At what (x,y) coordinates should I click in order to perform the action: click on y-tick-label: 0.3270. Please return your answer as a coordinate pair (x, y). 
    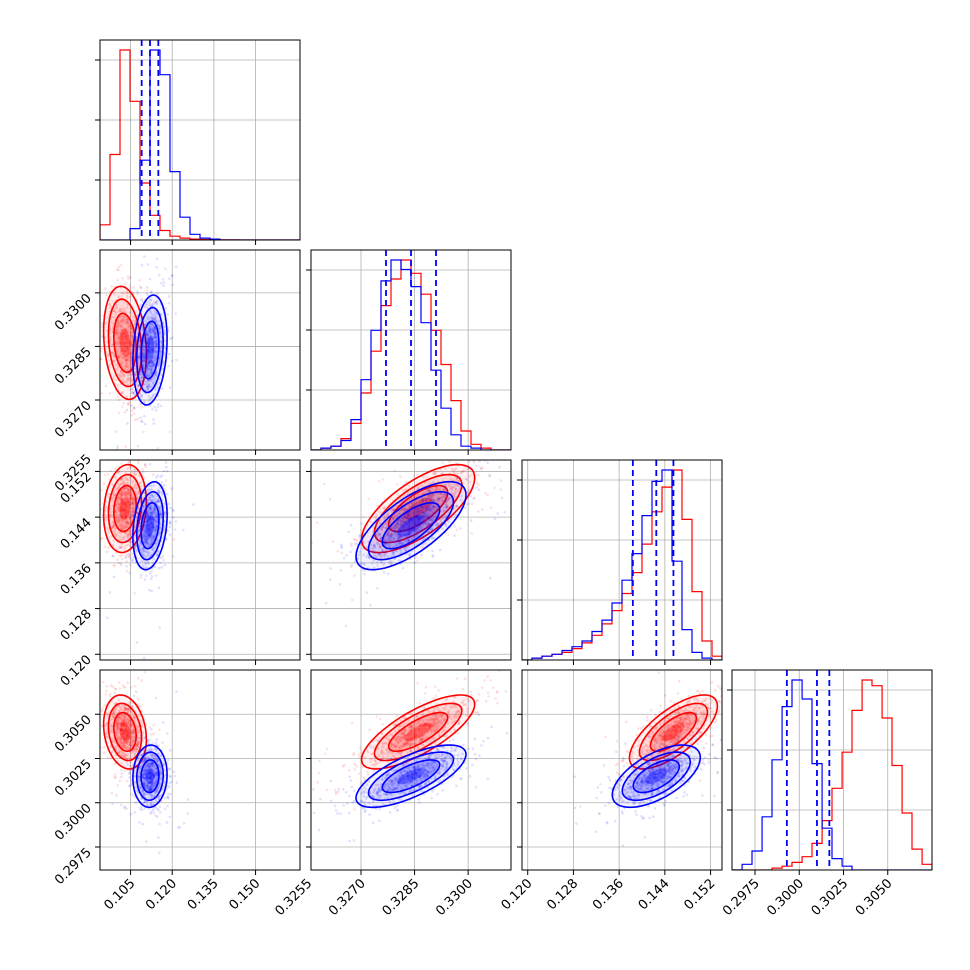
    Looking at the image, I should click on (73, 419).